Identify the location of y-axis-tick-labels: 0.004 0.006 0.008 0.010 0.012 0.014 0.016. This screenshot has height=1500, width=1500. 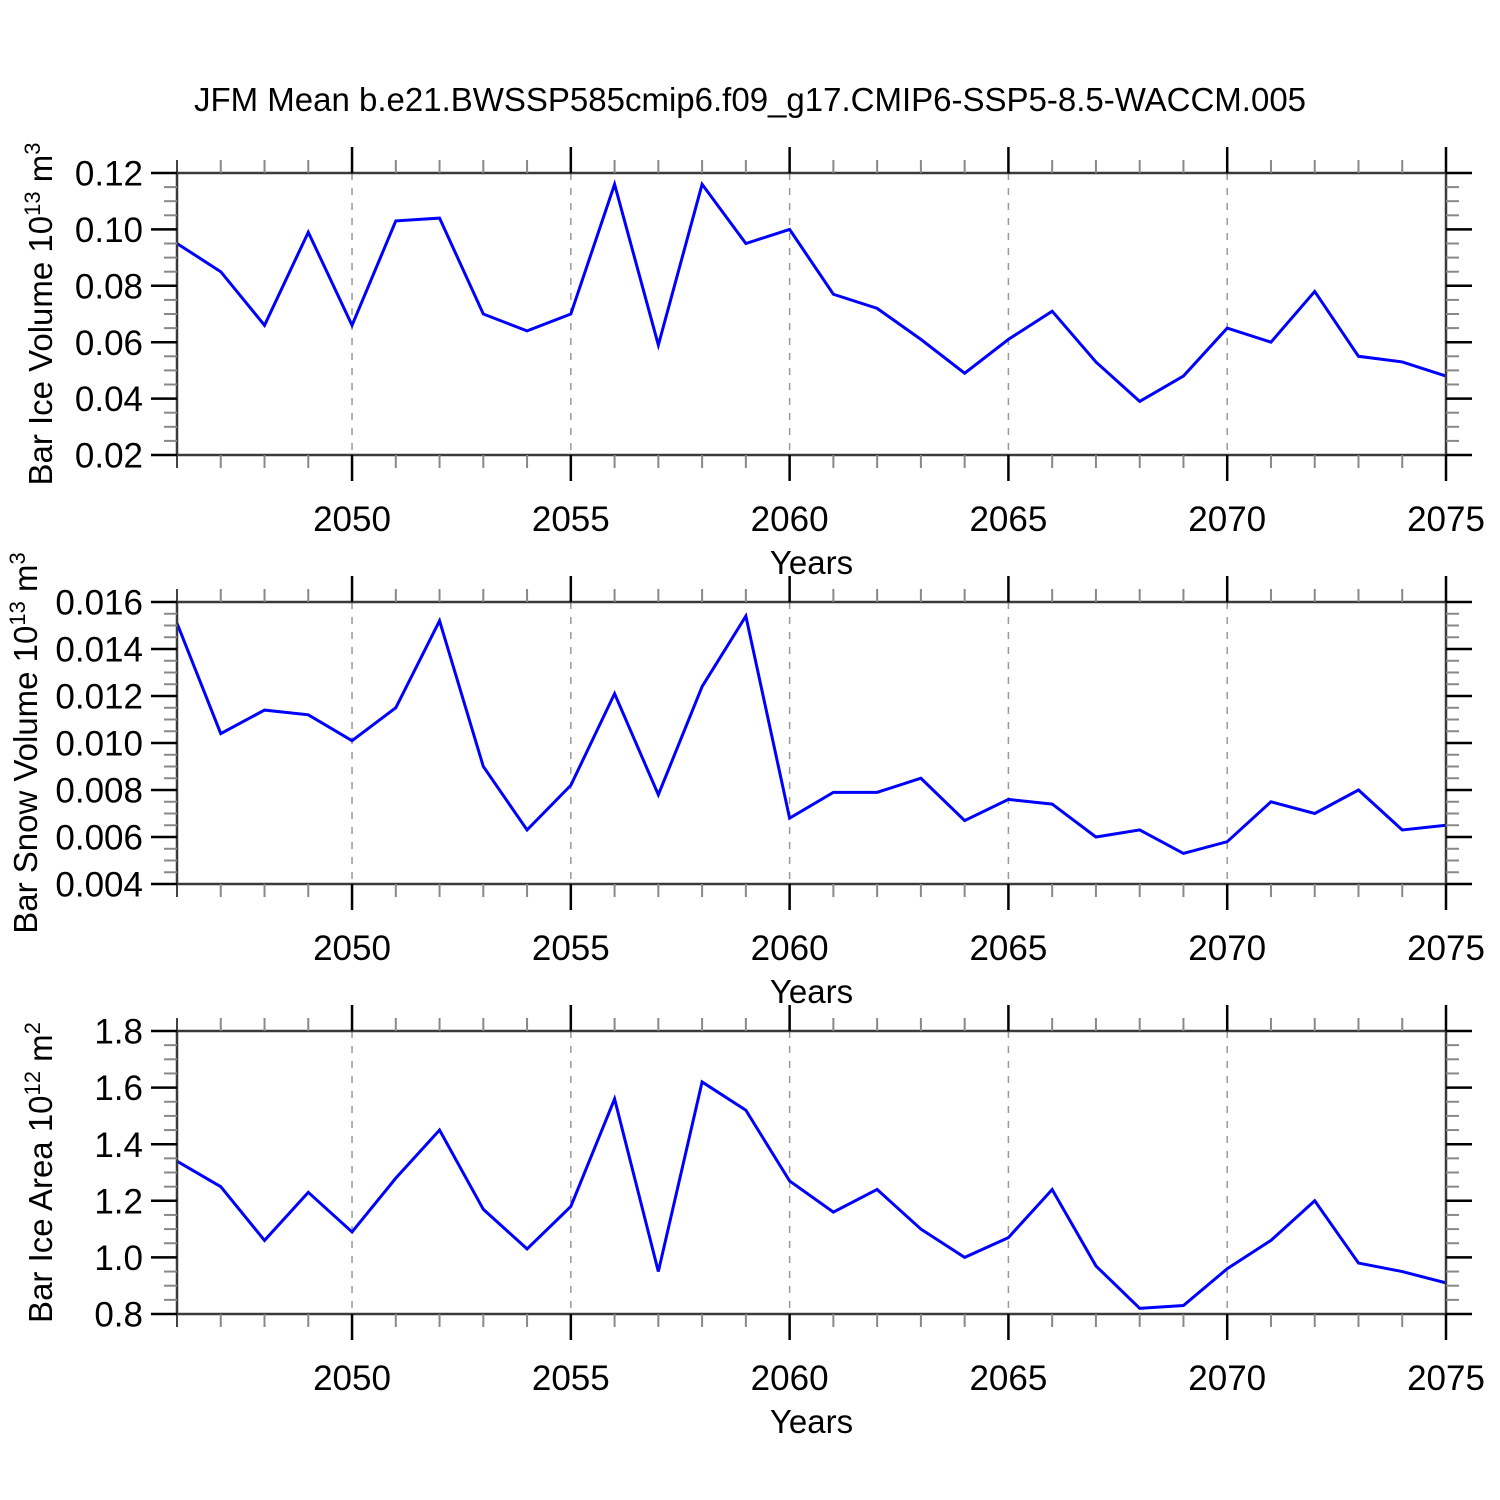
(99, 744).